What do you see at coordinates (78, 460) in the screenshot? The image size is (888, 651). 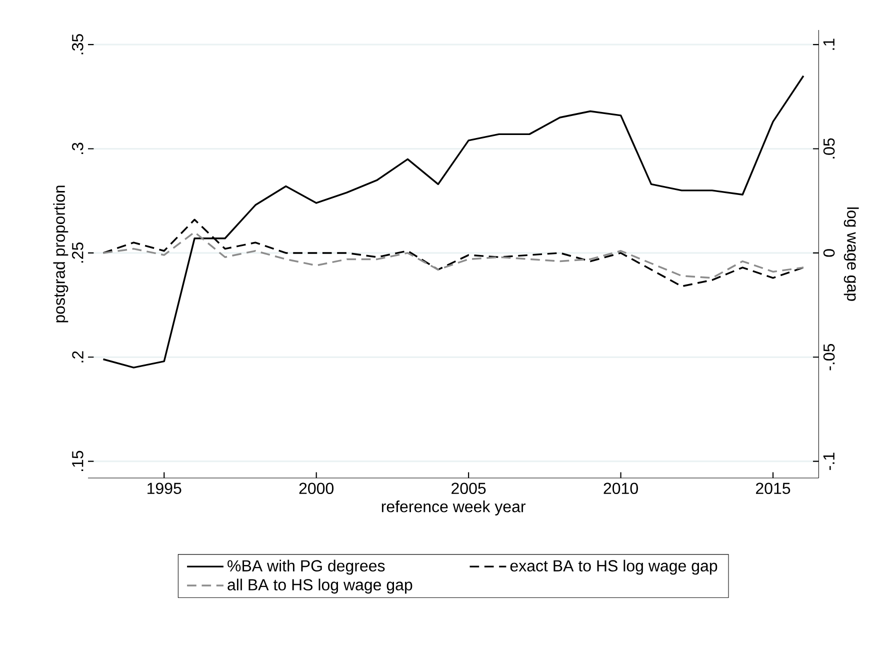 I see `y-tick-label: .15` at bounding box center [78, 460].